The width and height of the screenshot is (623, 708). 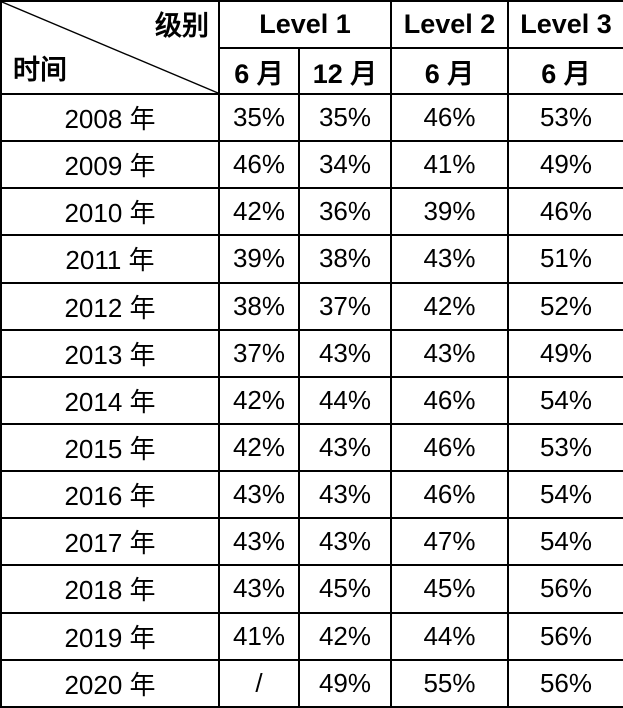 What do you see at coordinates (110, 353) in the screenshot?
I see `year-cell: 2013 年` at bounding box center [110, 353].